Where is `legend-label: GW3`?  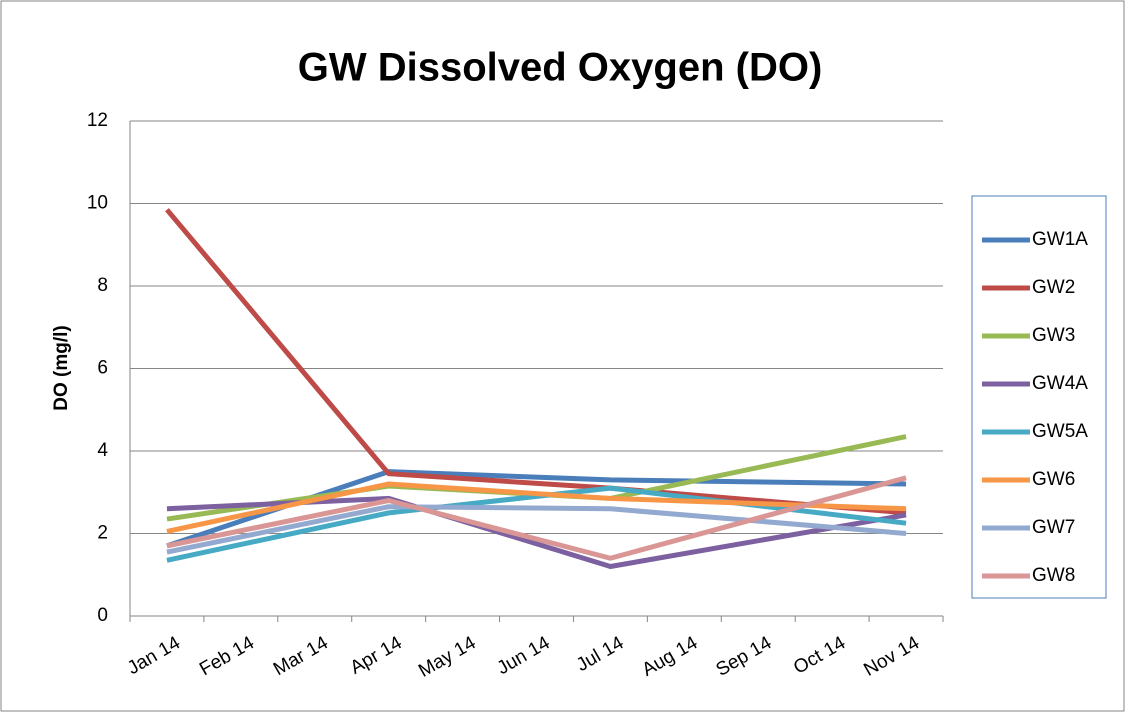
legend-label: GW3 is located at coordinates (1053, 335).